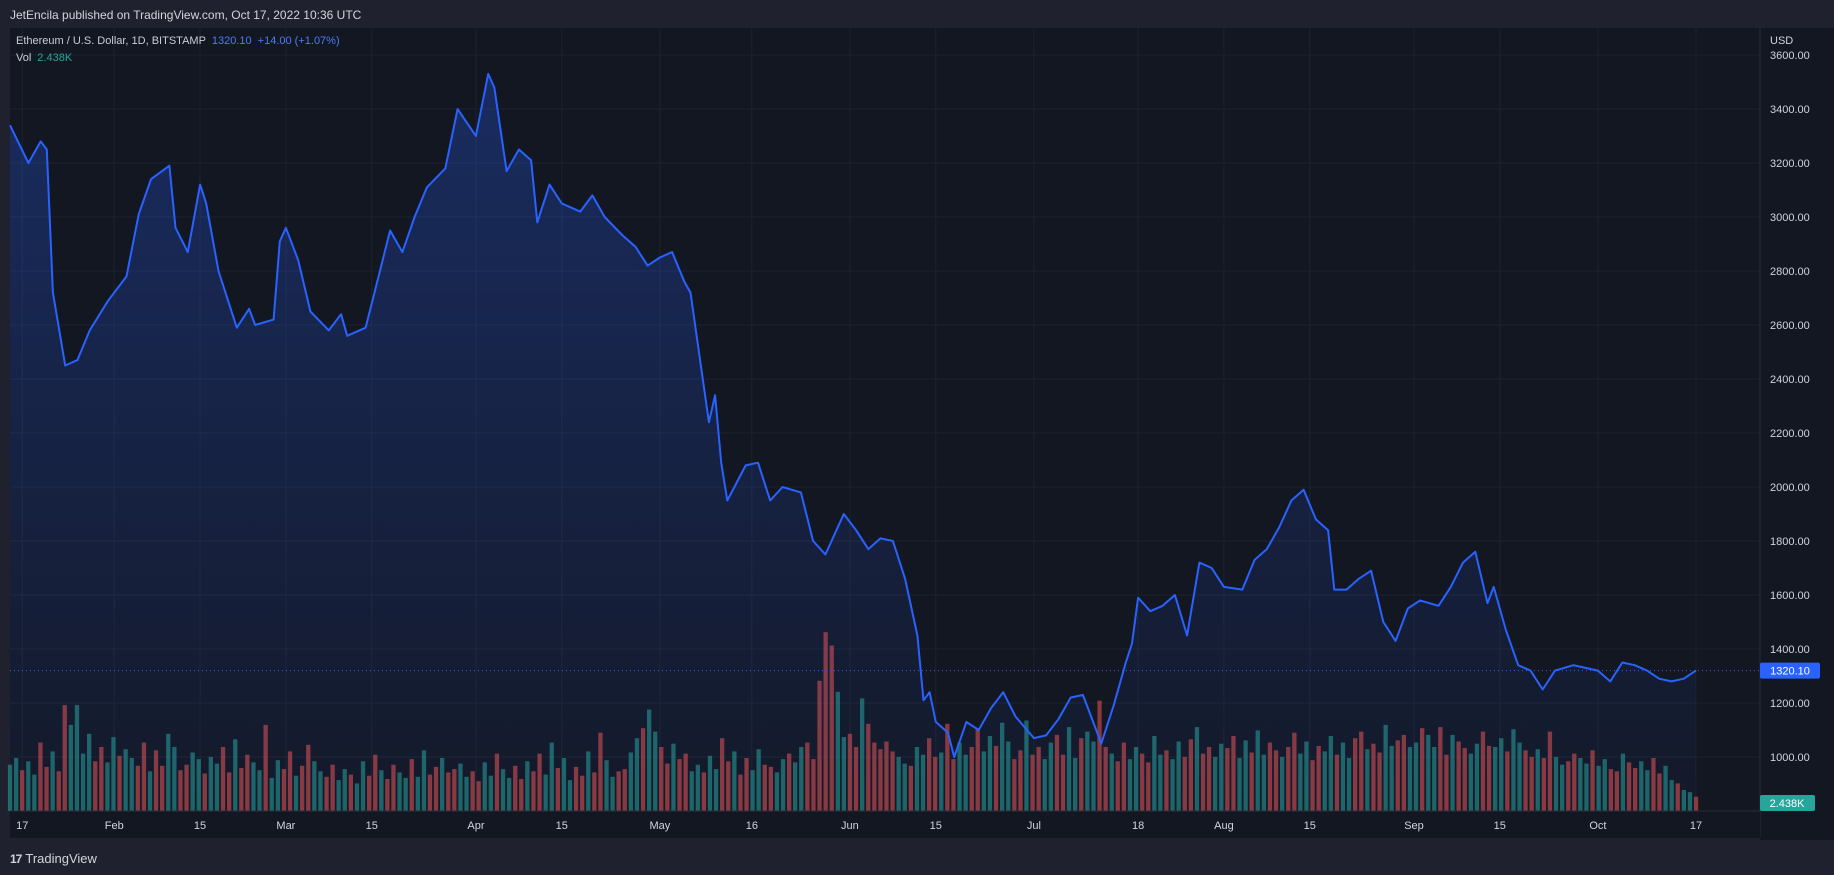  I want to click on x-tick-label: Aug, so click(1224, 826).